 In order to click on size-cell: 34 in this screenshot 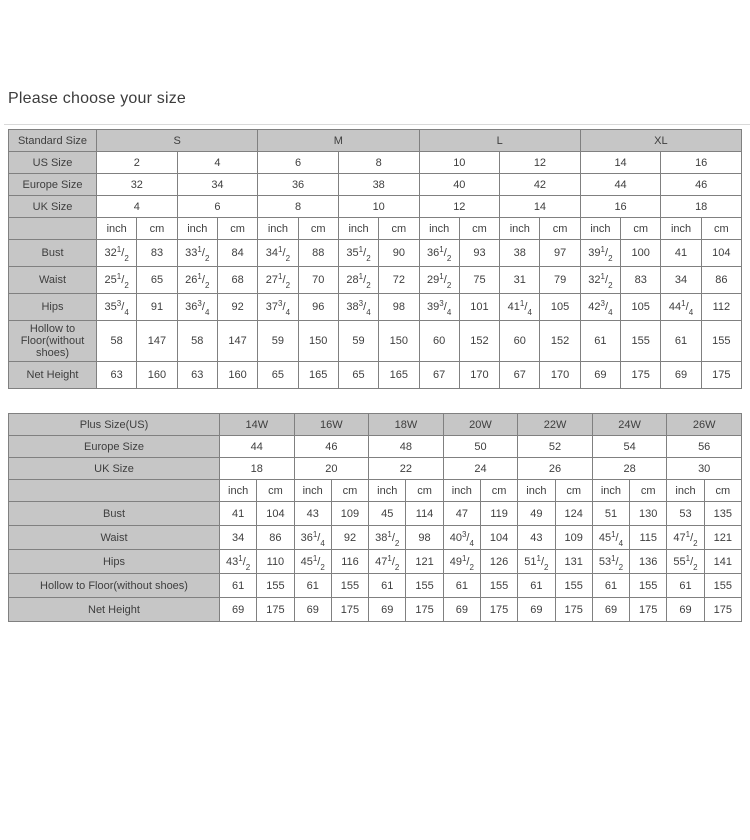, I will do `click(217, 184)`.